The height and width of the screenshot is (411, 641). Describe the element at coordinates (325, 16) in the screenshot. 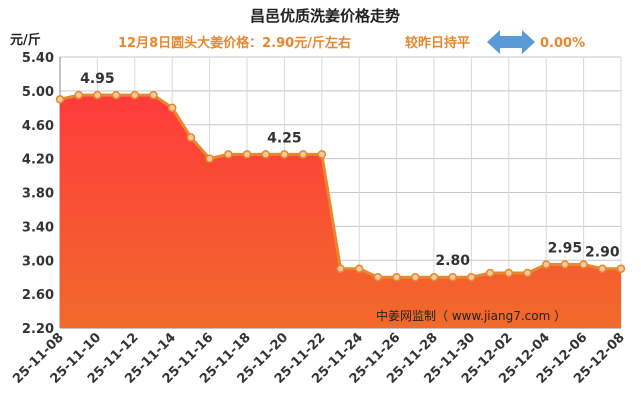

I see `chart-title: 昌邑优质洗姜价格走势` at that location.